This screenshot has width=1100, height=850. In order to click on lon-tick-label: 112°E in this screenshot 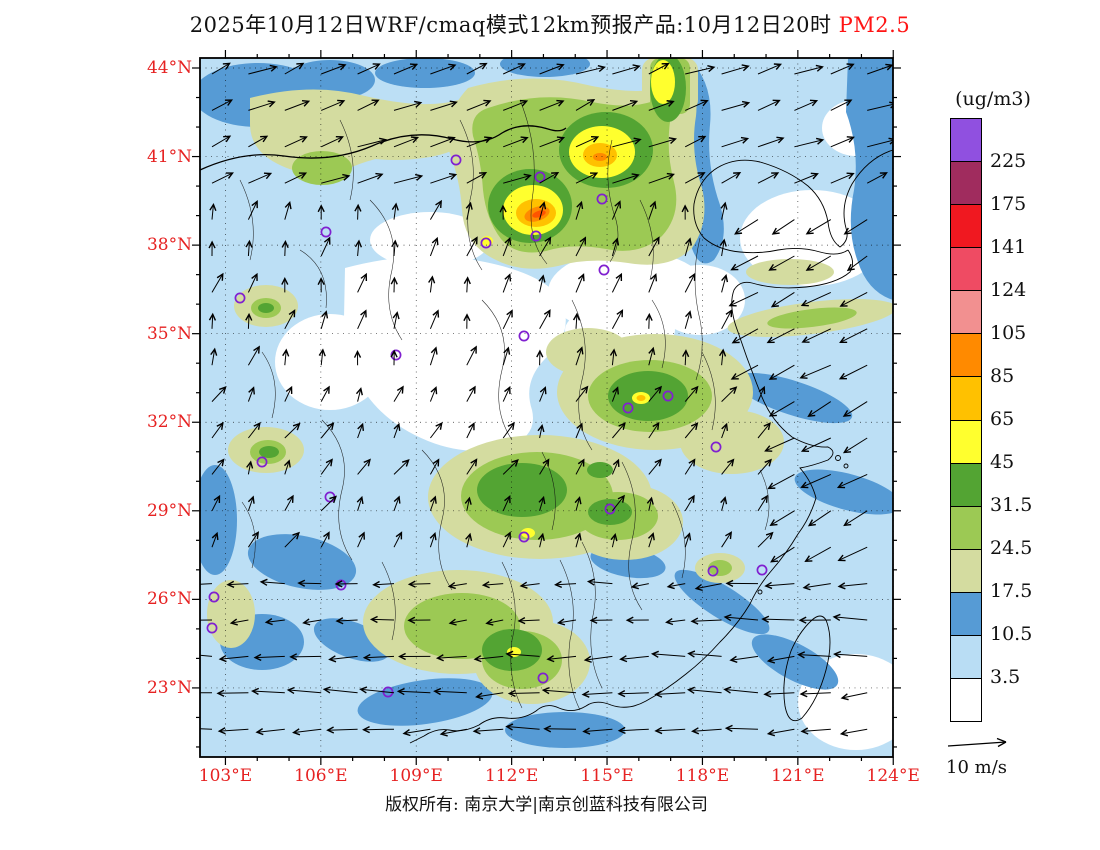, I will do `click(511, 776)`.